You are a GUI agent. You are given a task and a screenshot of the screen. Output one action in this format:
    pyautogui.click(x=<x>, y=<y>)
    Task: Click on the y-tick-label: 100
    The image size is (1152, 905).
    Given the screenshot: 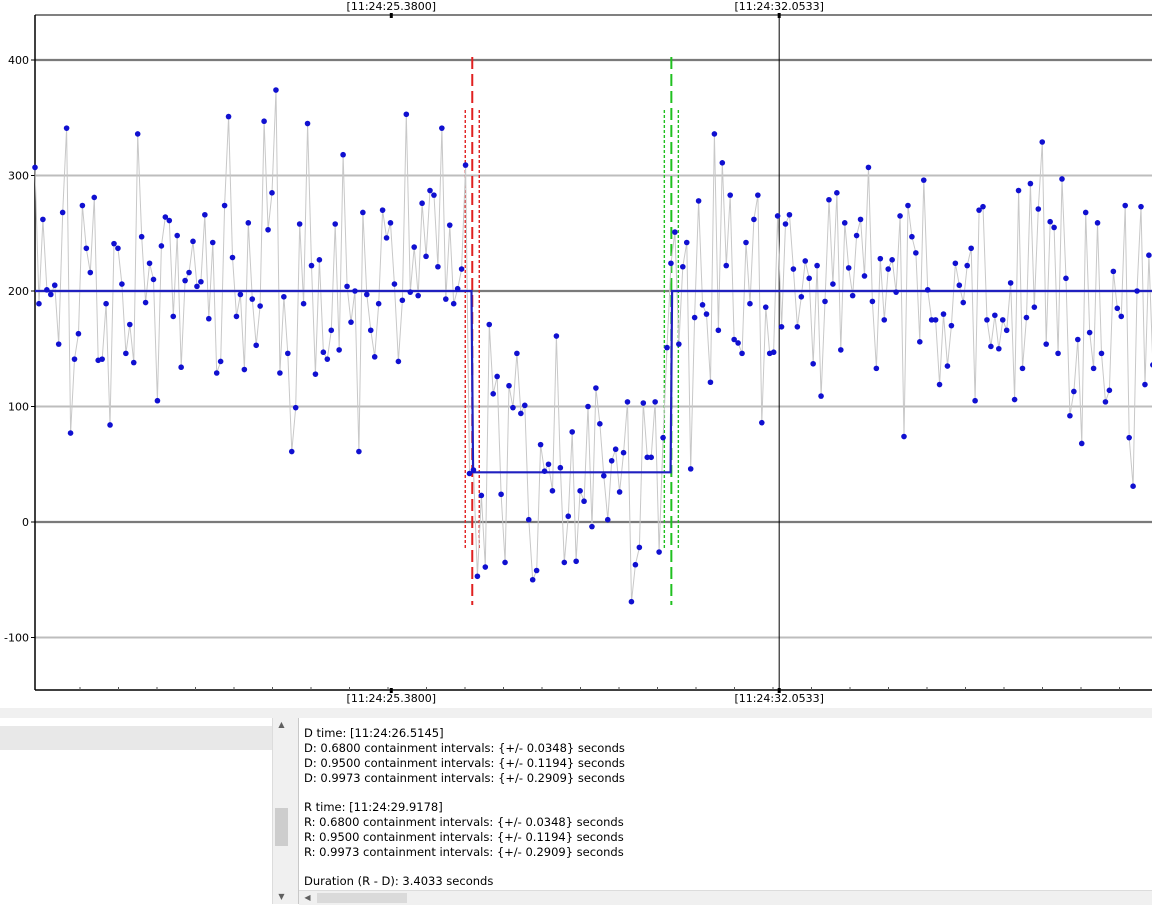 What is the action you would take?
    pyautogui.click(x=18, y=407)
    